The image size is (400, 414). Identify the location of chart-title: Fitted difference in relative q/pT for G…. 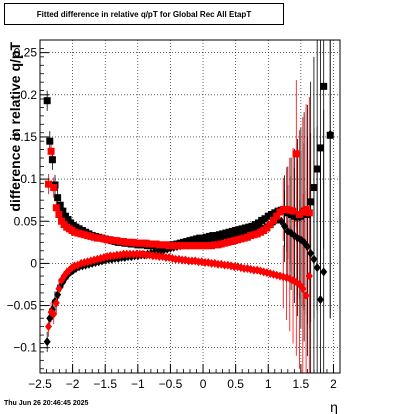
(144, 14).